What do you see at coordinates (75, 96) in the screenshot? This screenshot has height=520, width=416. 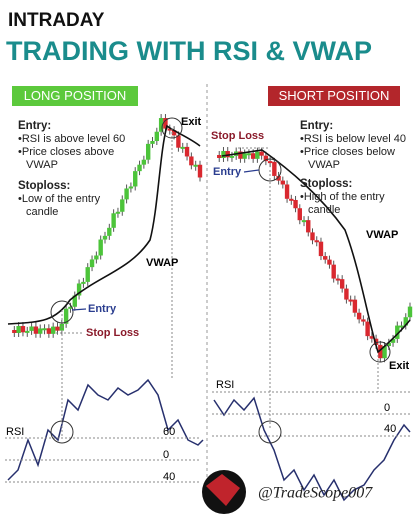 I see `long-badge: LONG POSITION` at bounding box center [75, 96].